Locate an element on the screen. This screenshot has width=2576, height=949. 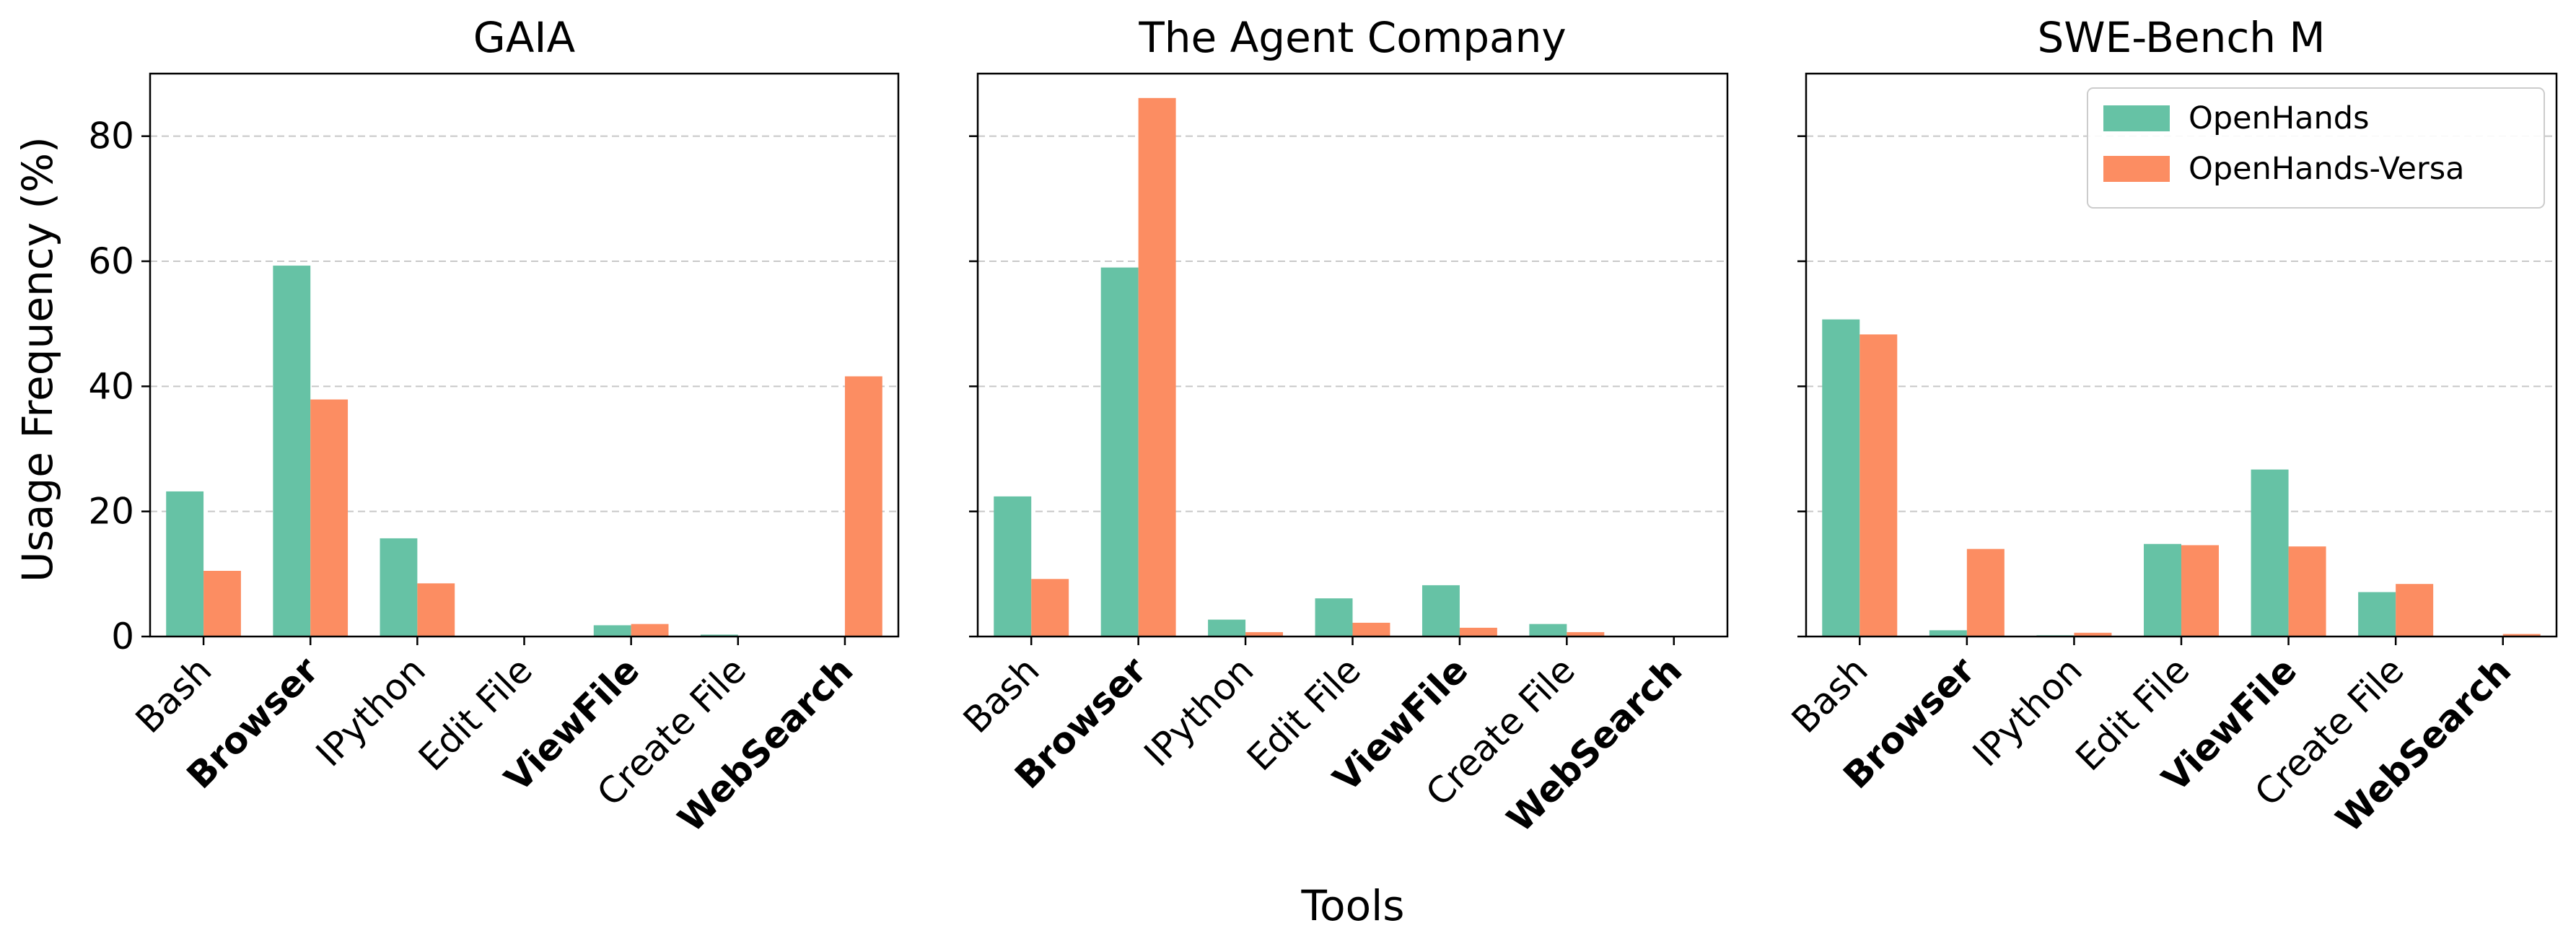
panel-title: GAIA is located at coordinates (524, 37).